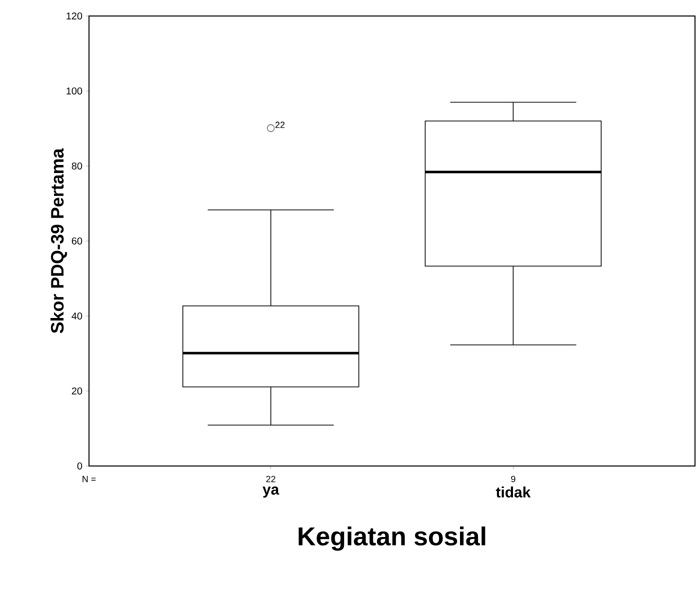  Describe the element at coordinates (77, 241) in the screenshot. I see `y-tick-label: 60` at that location.